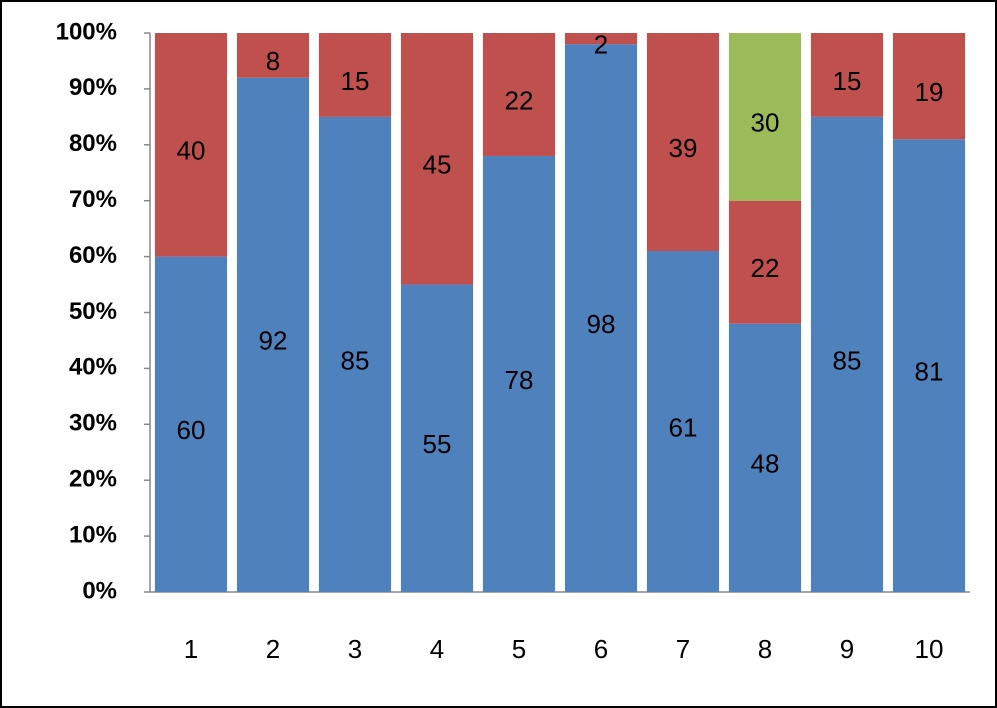 Image resolution: width=997 pixels, height=708 pixels. What do you see at coordinates (93, 479) in the screenshot?
I see `y-tick-label: 20%` at bounding box center [93, 479].